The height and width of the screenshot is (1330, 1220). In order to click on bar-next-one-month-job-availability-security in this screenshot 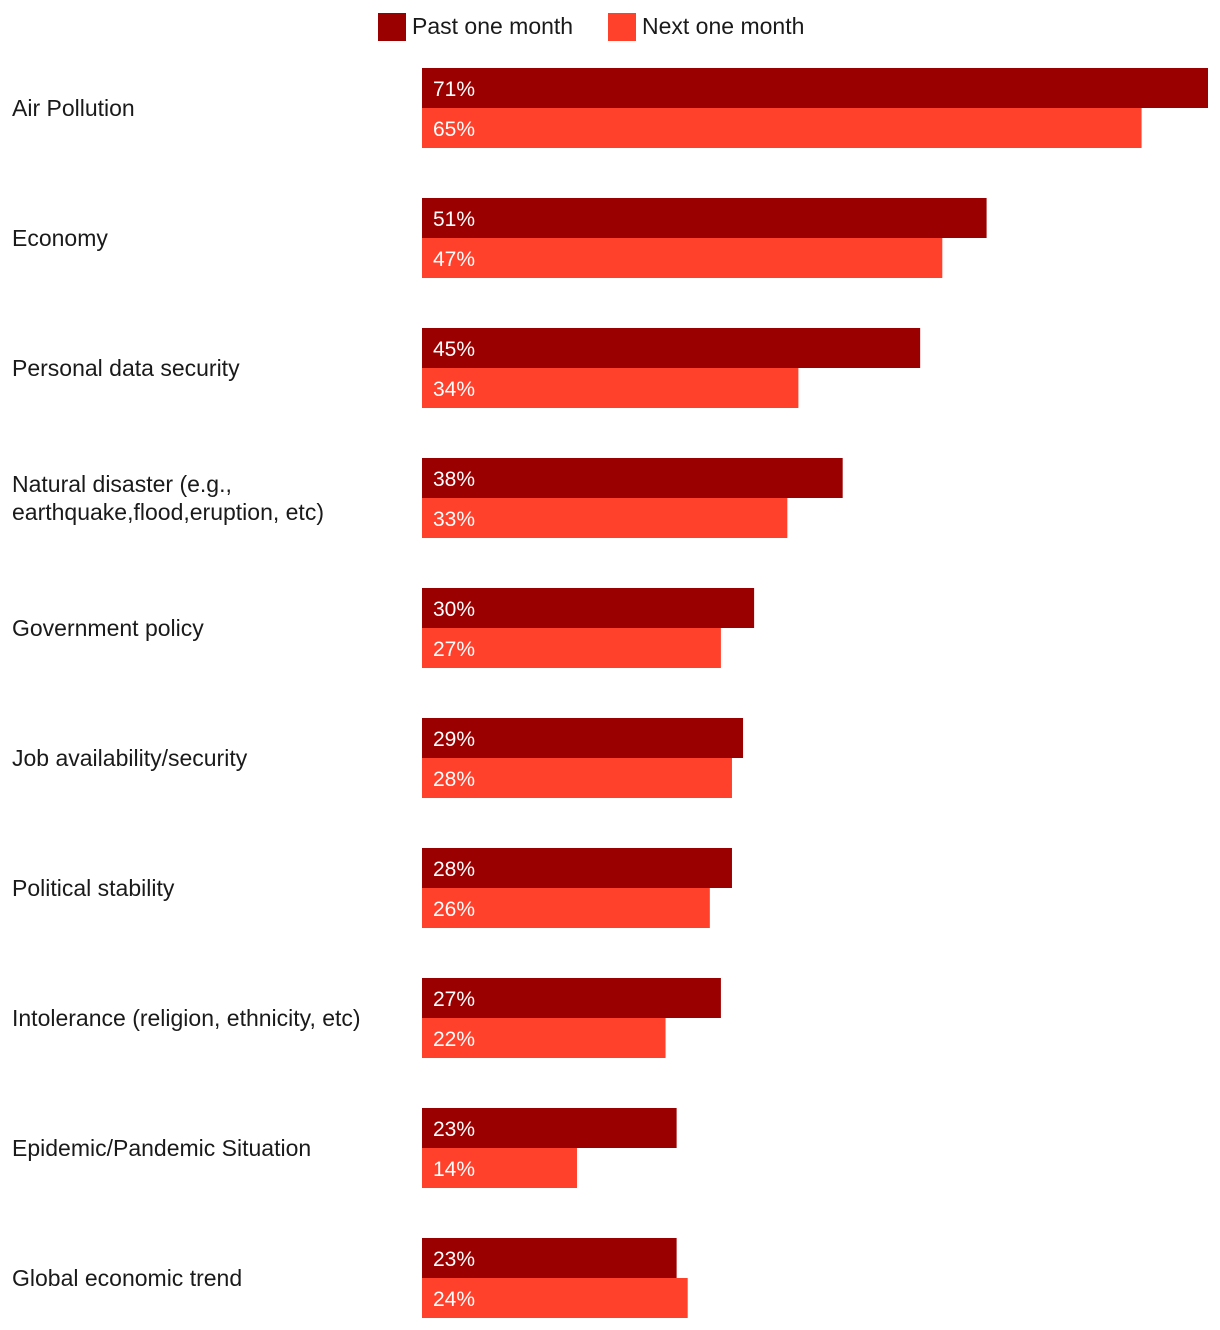, I will do `click(577, 778)`.